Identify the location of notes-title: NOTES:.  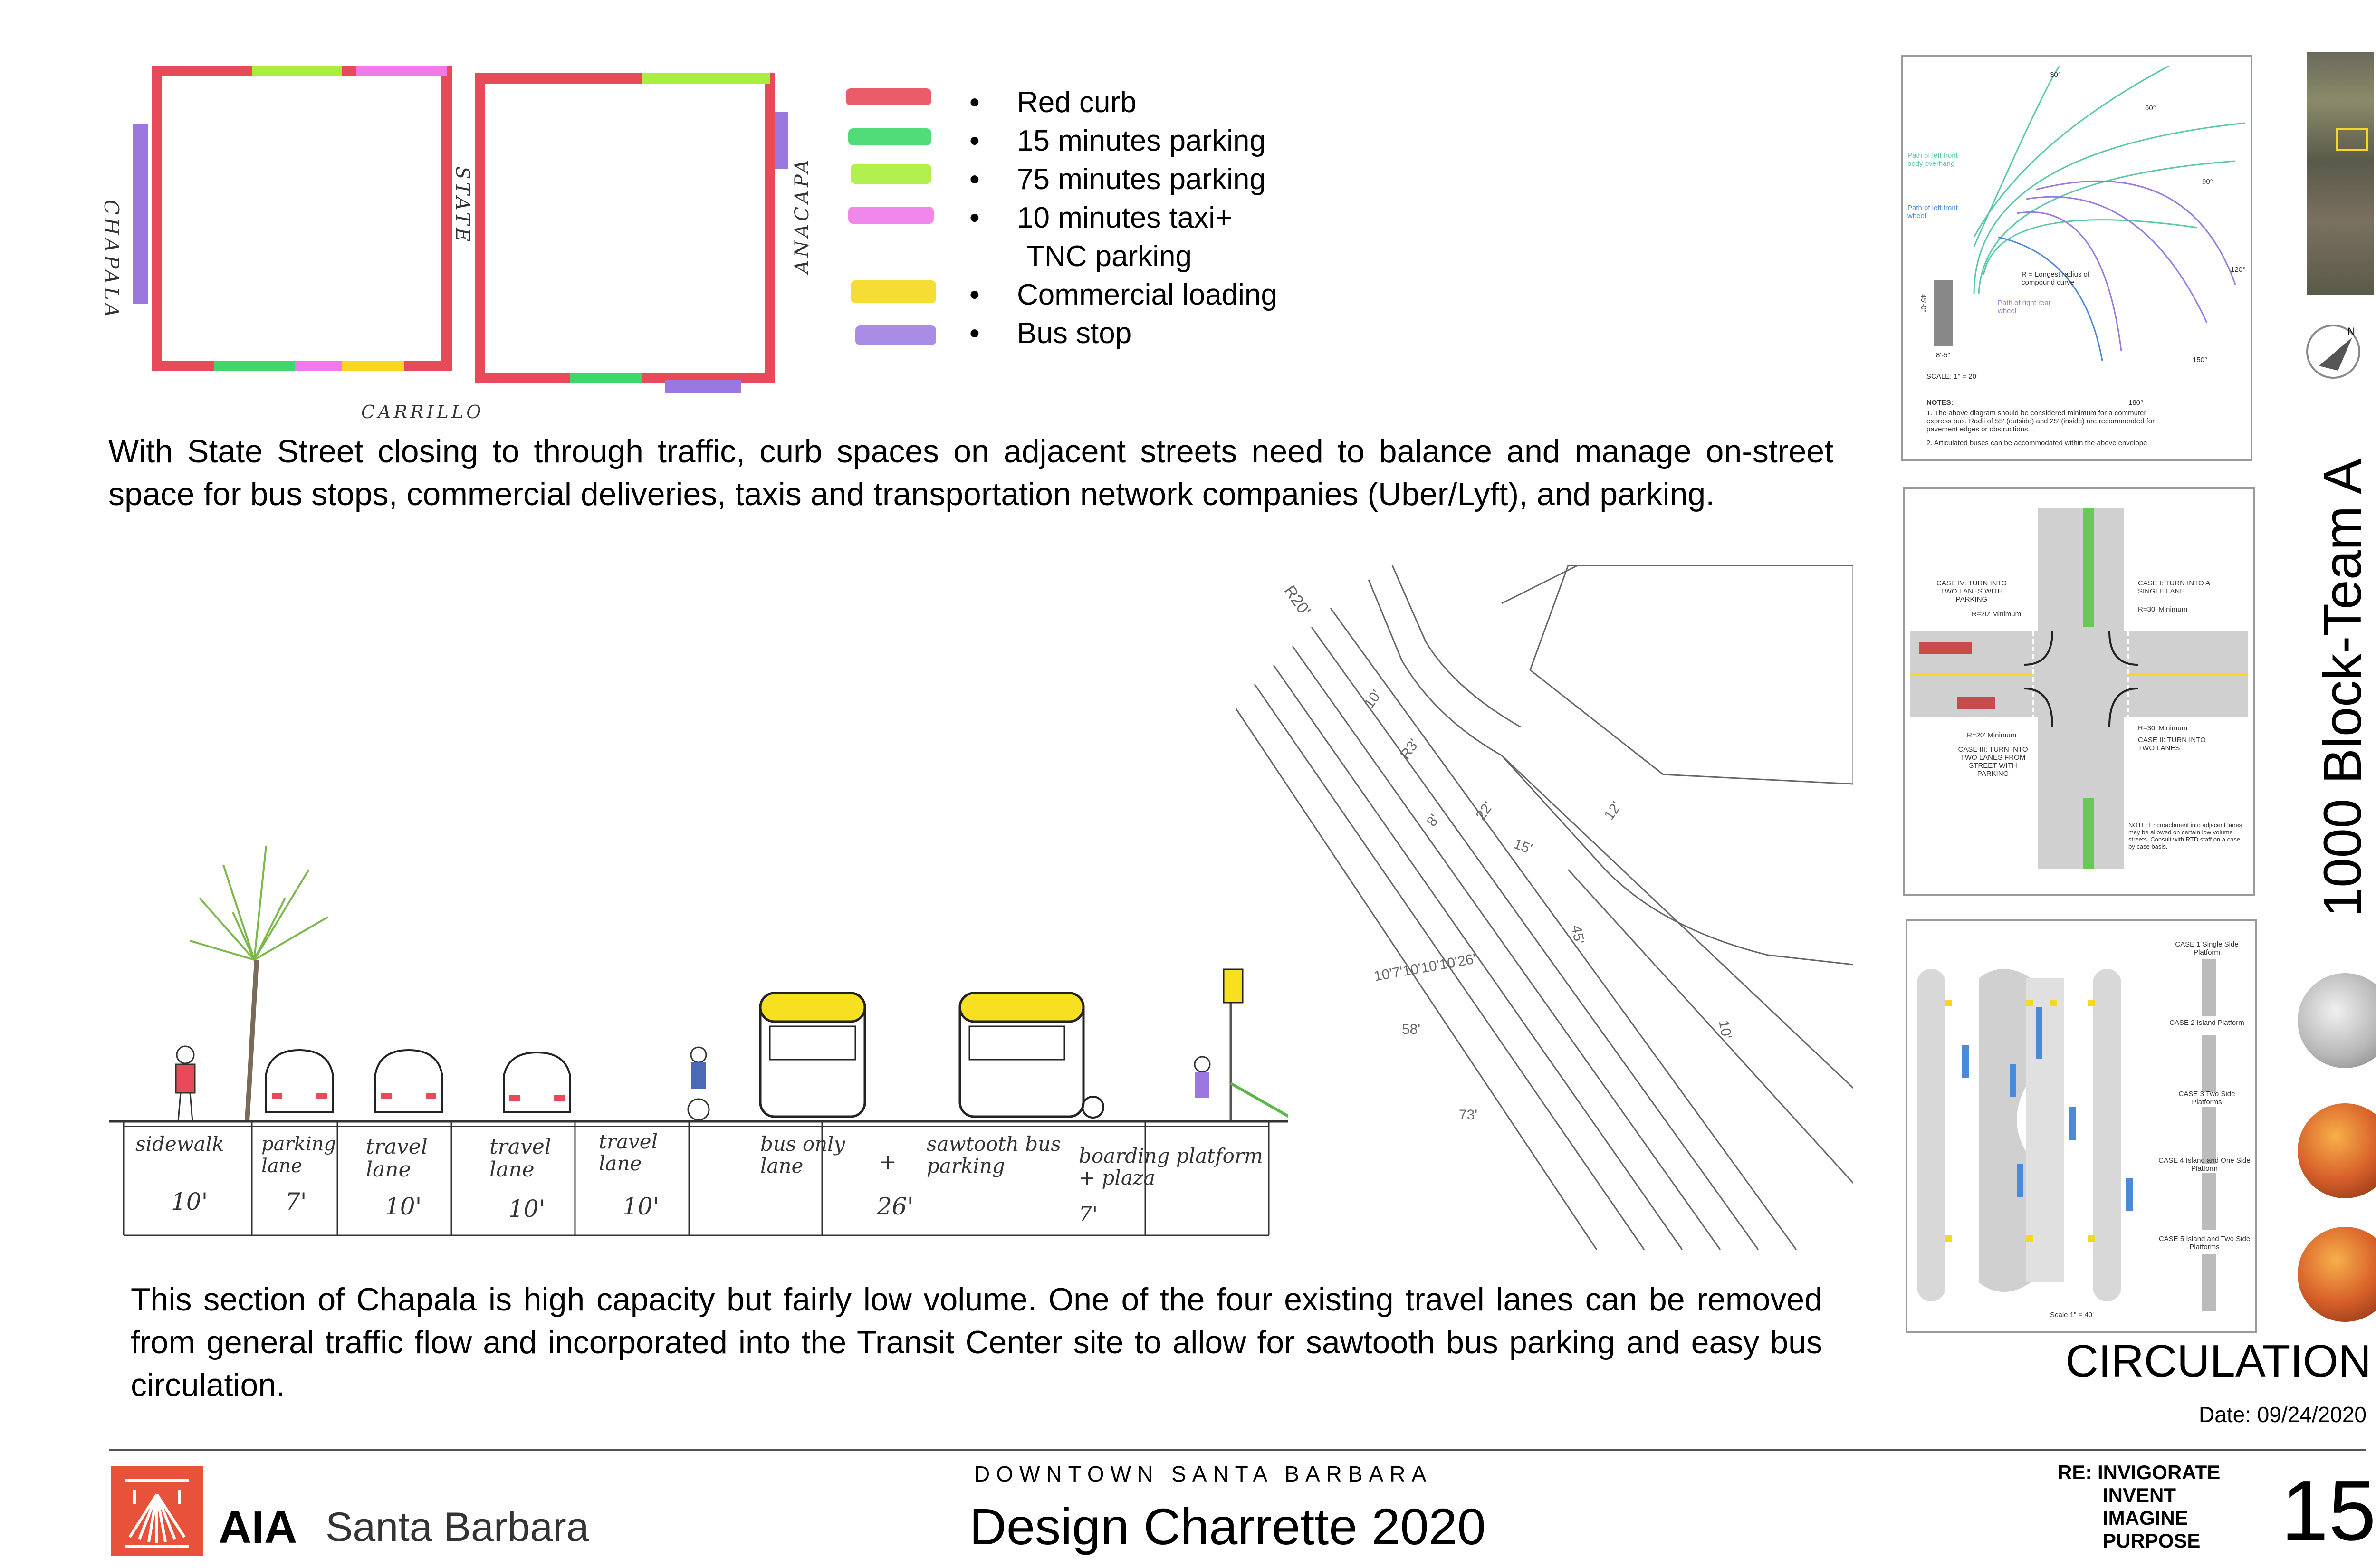
(1940, 403).